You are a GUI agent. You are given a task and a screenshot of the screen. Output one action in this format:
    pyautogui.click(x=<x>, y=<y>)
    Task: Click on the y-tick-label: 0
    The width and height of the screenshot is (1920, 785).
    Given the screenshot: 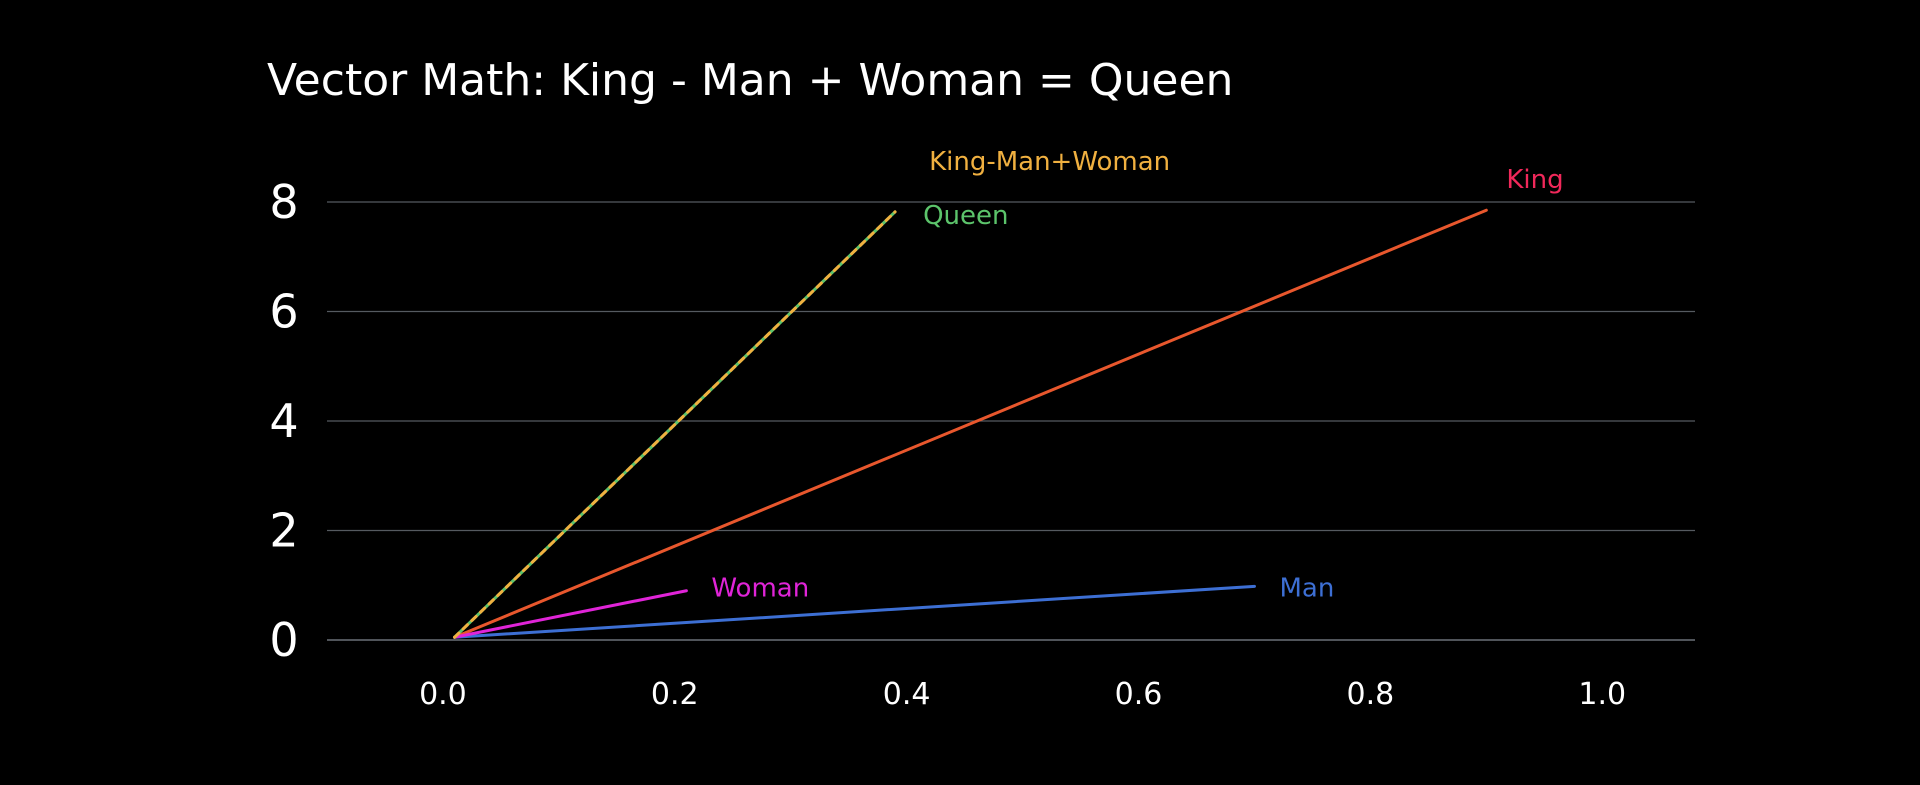 What is the action you would take?
    pyautogui.click(x=283, y=640)
    